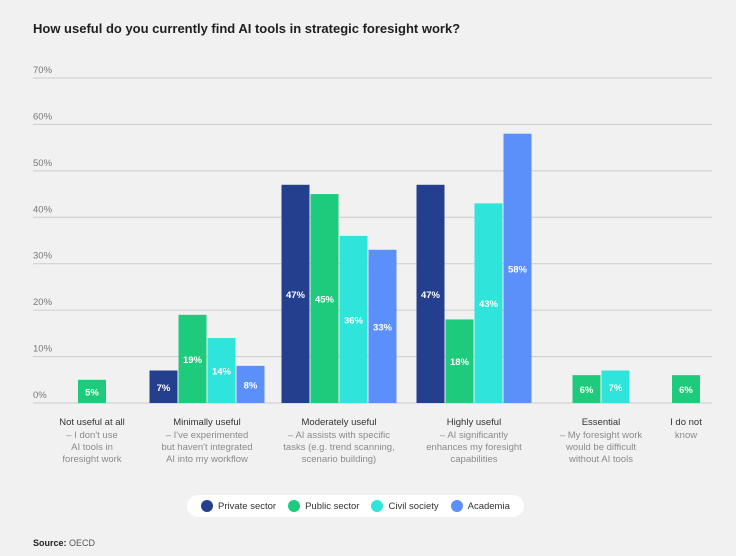  Describe the element at coordinates (601, 422) in the screenshot. I see `x-category-label: Essential` at that location.